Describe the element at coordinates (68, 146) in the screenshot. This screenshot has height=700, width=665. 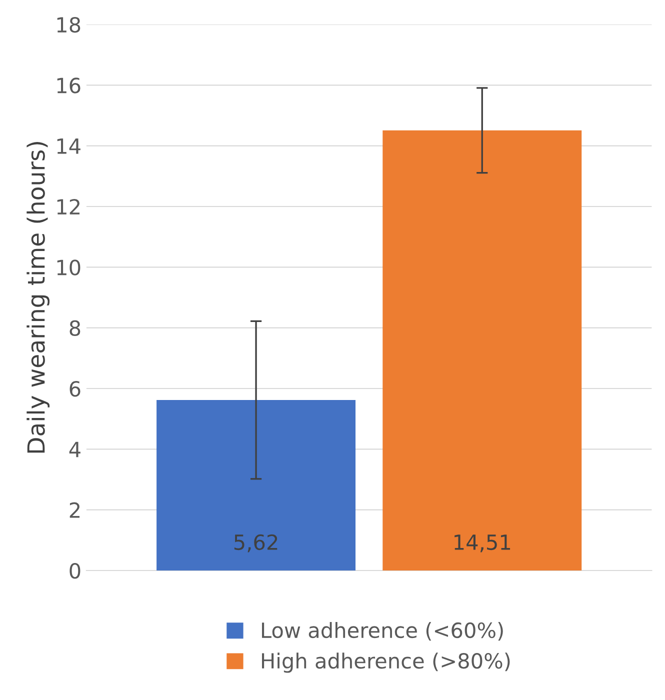
I see `y-tick-label: 14` at that location.